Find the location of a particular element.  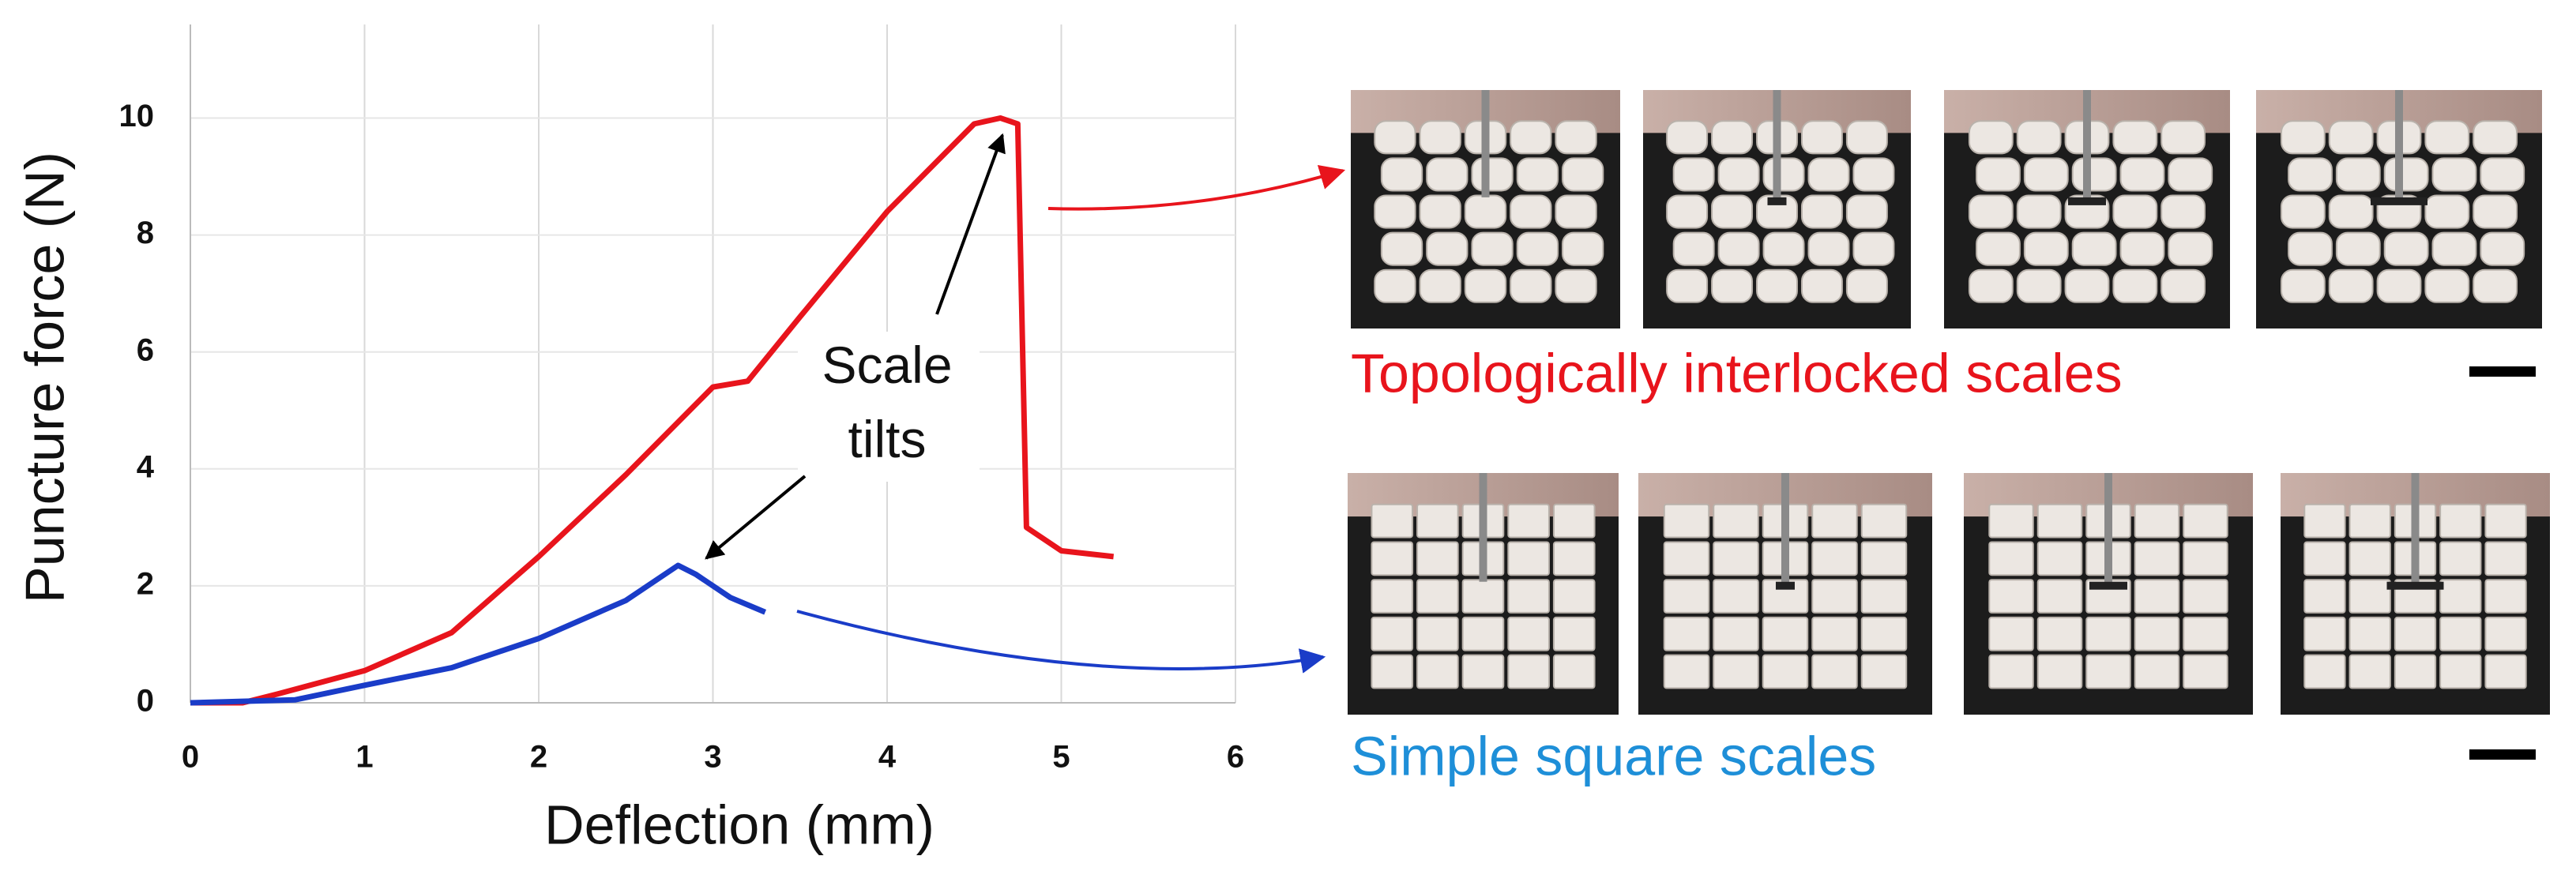

x-tick-label: 3 is located at coordinates (713, 758).